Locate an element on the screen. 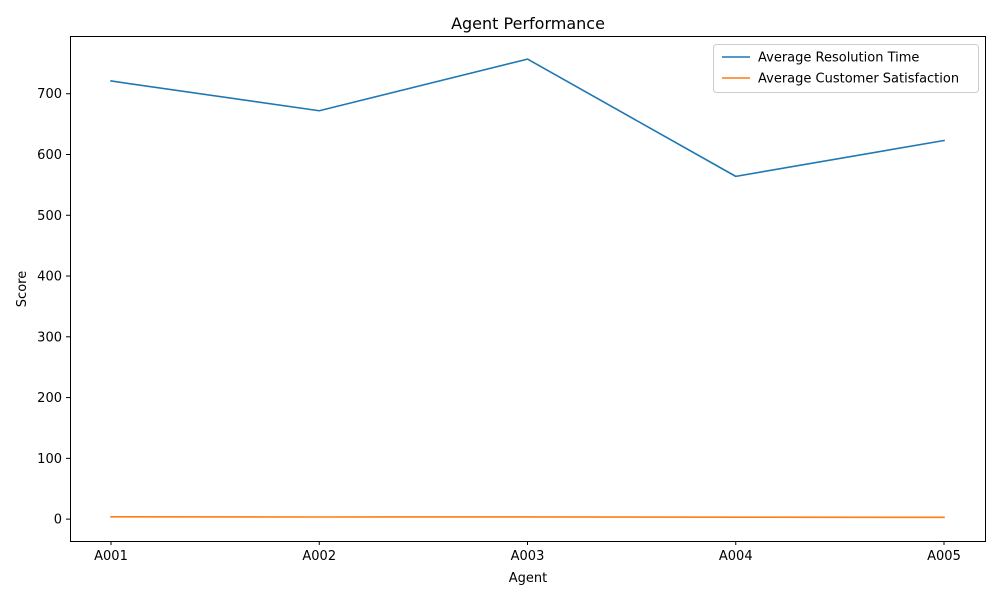  x-tick-label: A005 is located at coordinates (944, 556).